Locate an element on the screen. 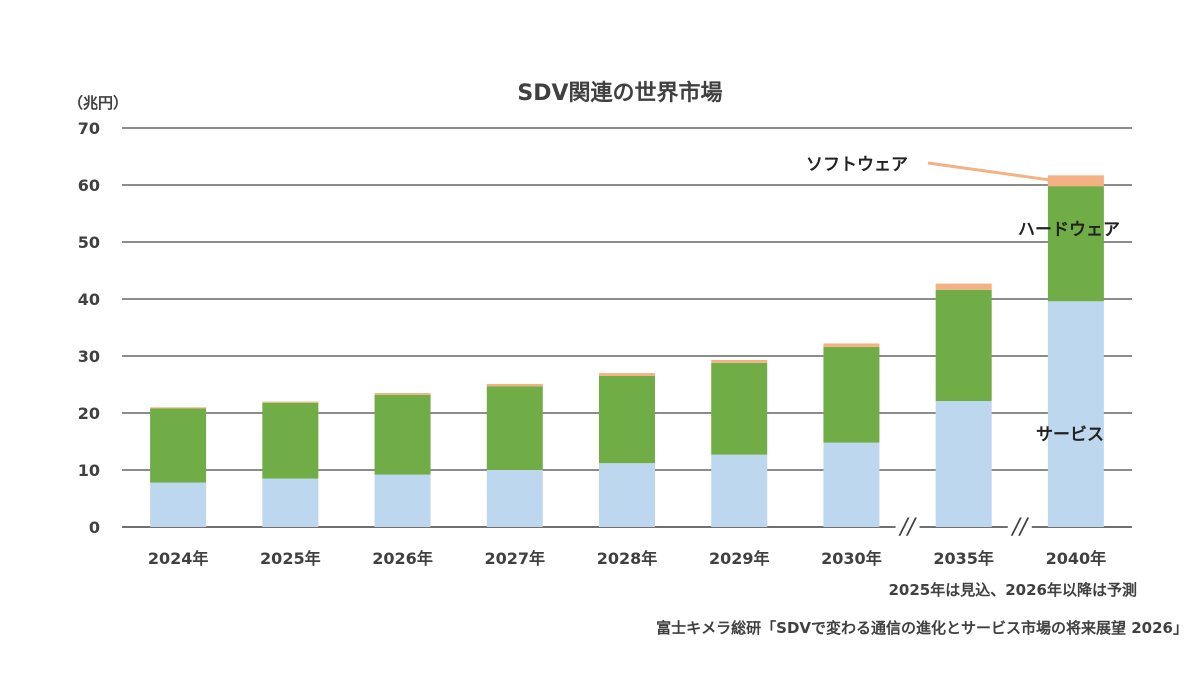 This screenshot has height=675, width=1200. y-axis-unit: （兆円） is located at coordinates (98, 103).